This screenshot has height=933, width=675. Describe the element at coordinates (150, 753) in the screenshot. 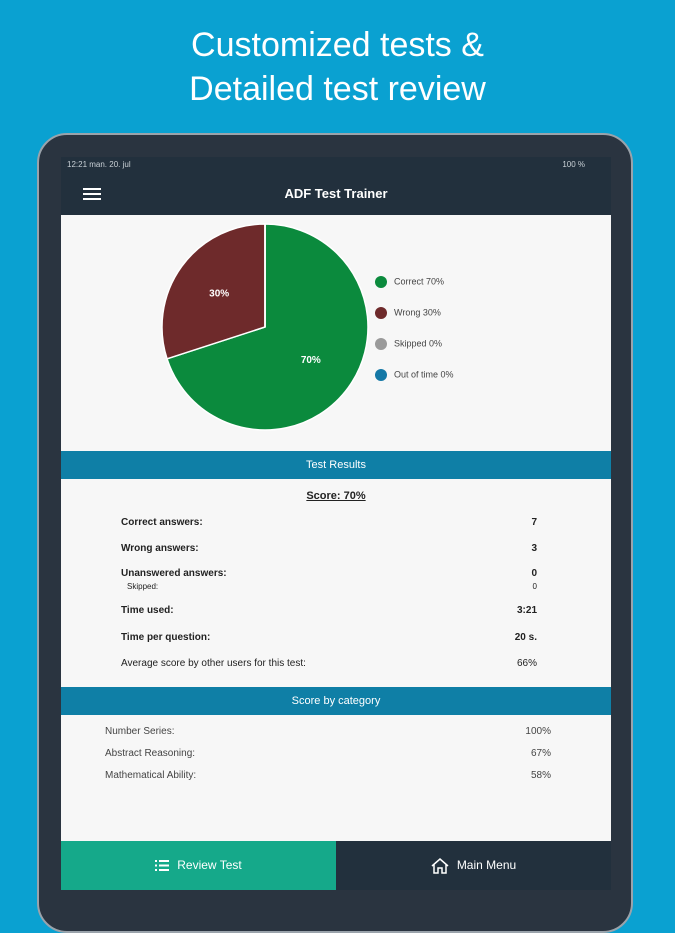

I see `category-label: Abstract Reasoning:` at that location.